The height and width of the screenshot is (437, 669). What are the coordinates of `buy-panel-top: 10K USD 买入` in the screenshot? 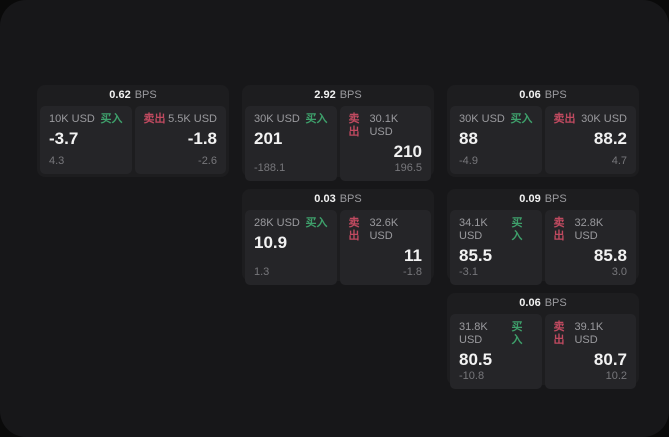 It's located at (86, 119).